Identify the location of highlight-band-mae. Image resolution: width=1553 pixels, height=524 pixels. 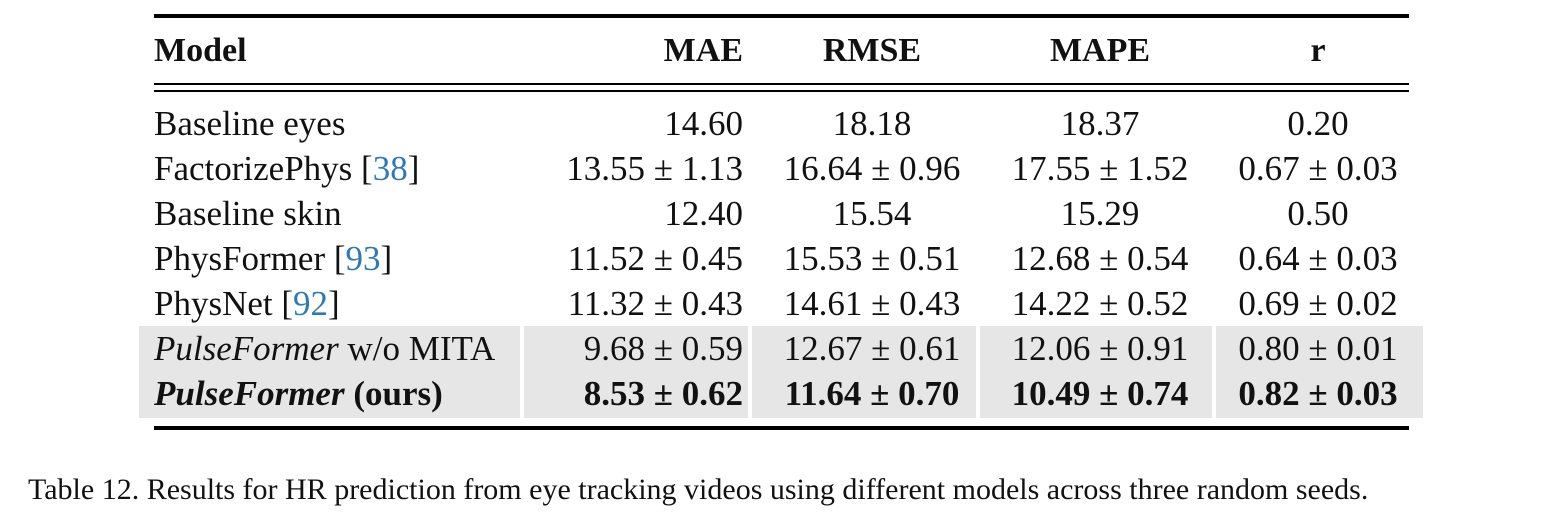
(636, 372).